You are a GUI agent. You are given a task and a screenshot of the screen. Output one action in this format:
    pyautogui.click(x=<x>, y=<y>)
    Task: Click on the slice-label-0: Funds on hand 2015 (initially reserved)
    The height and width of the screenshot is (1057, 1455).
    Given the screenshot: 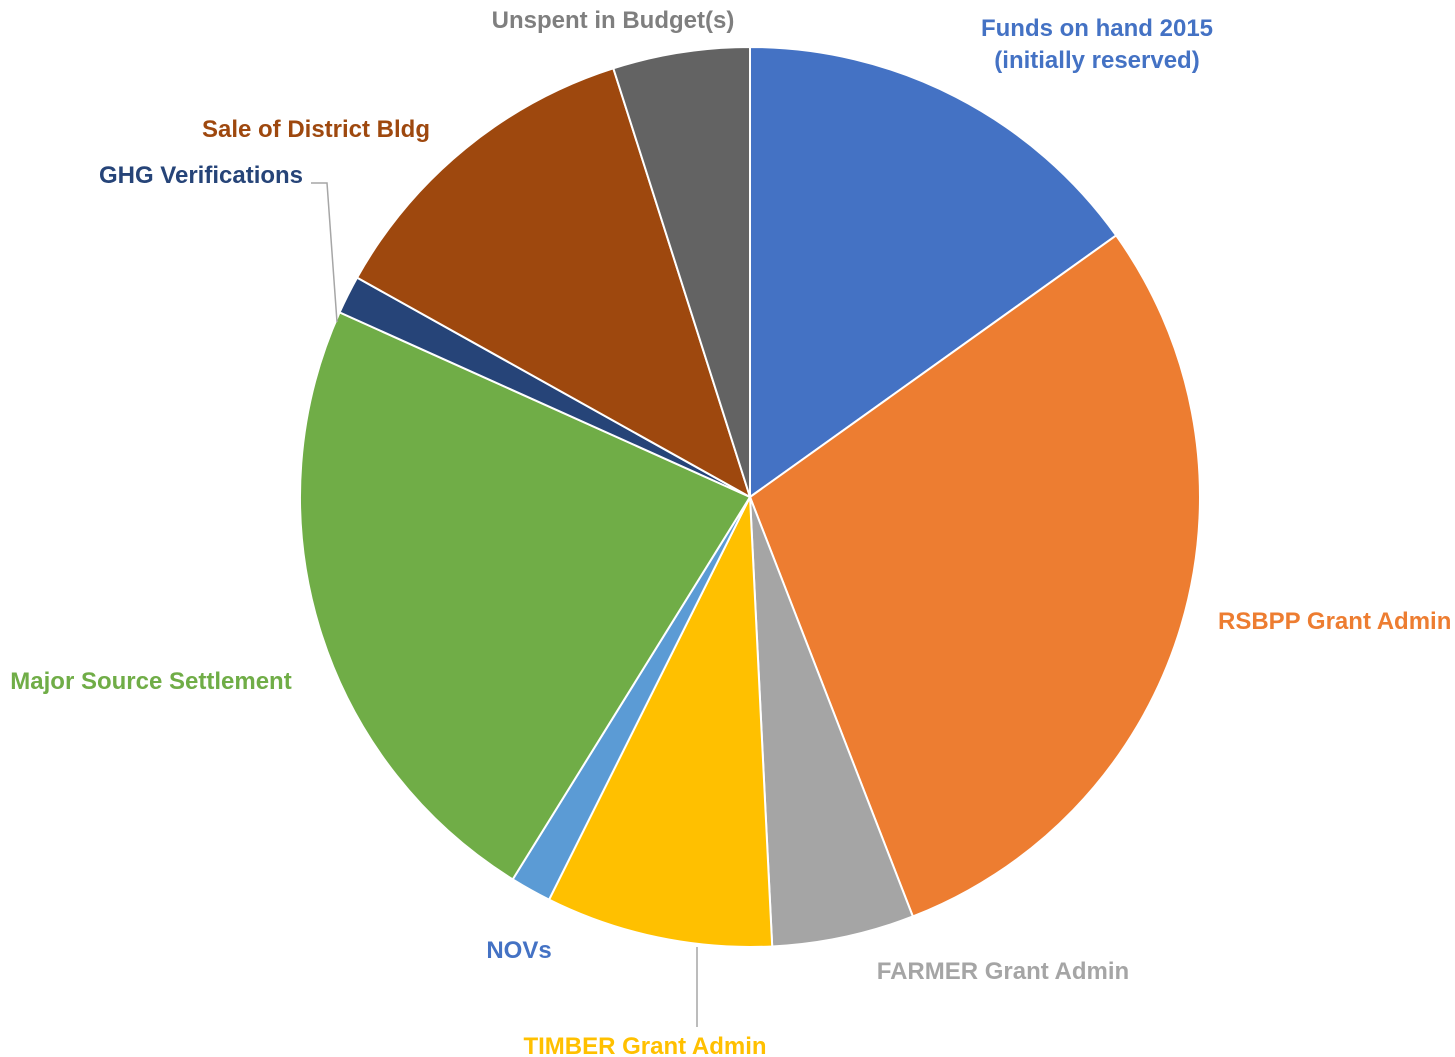 What is the action you would take?
    pyautogui.click(x=1097, y=44)
    